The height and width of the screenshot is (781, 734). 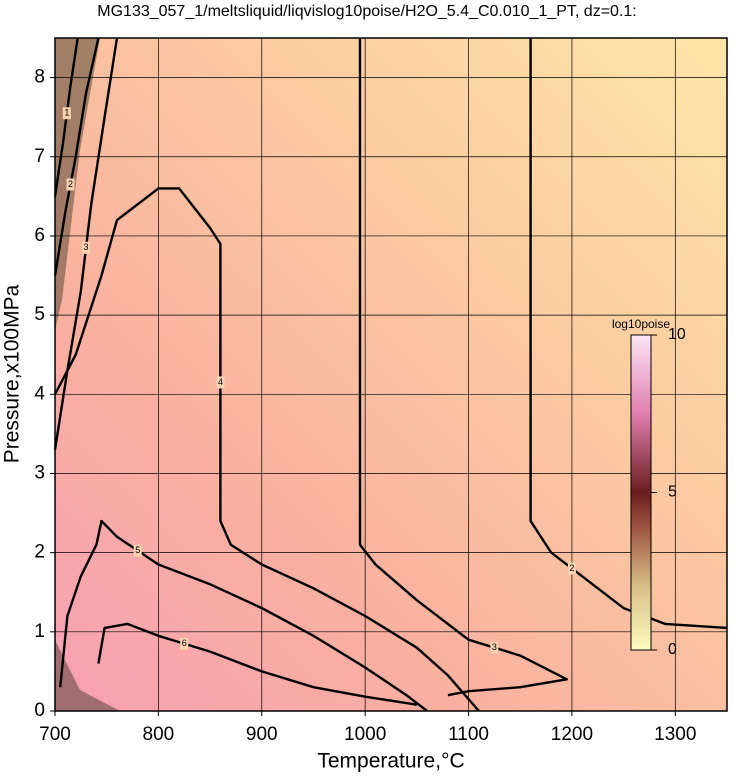 I want to click on y-tick-label: 8, so click(x=39, y=77).